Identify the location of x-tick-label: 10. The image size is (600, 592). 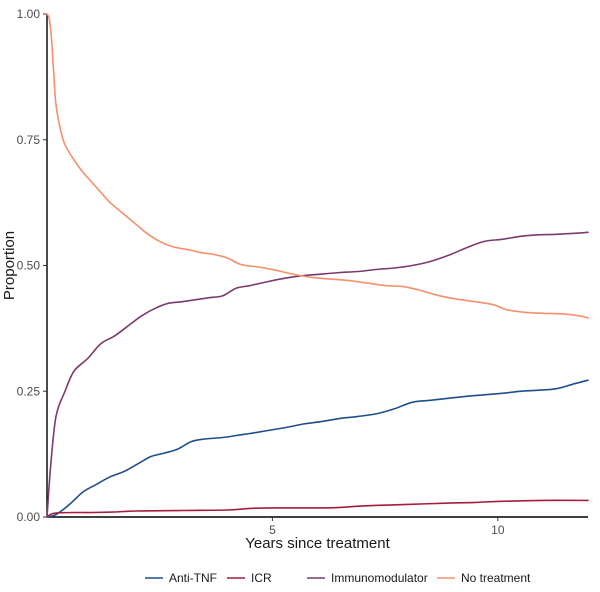
(498, 530).